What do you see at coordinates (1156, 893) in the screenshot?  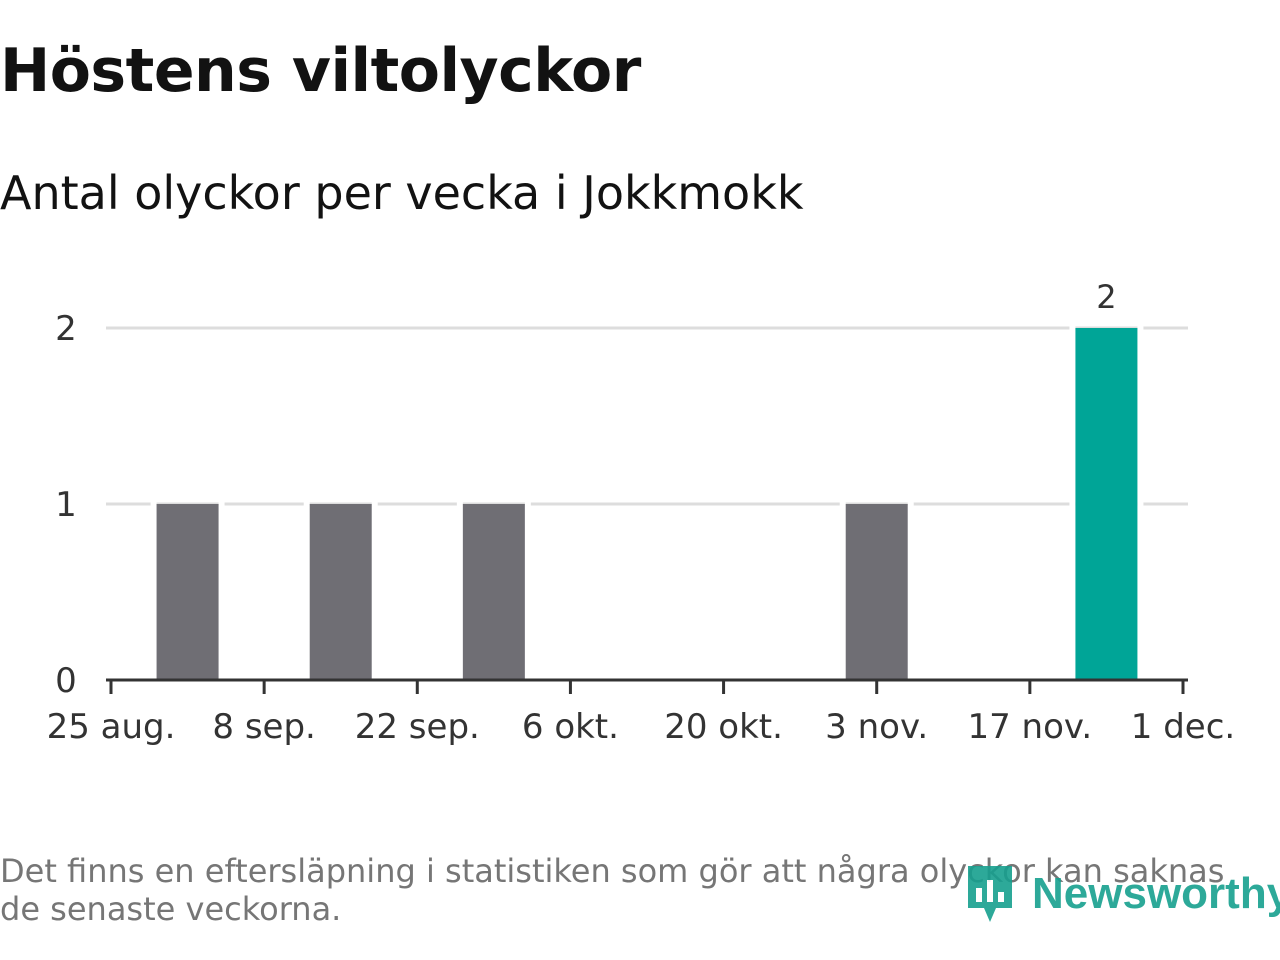 I see `brand-name: Newsworthy` at bounding box center [1156, 893].